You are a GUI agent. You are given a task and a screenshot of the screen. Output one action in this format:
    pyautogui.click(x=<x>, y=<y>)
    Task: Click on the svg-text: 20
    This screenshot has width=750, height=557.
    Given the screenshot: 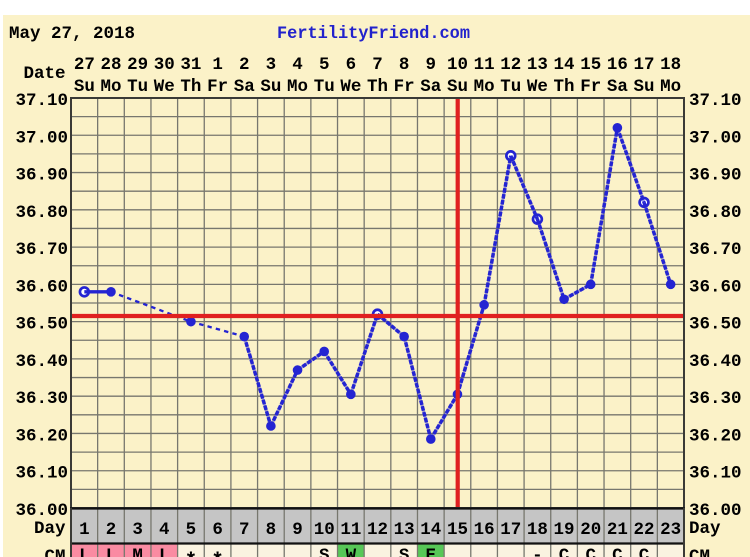 What is the action you would take?
    pyautogui.click(x=590, y=530)
    